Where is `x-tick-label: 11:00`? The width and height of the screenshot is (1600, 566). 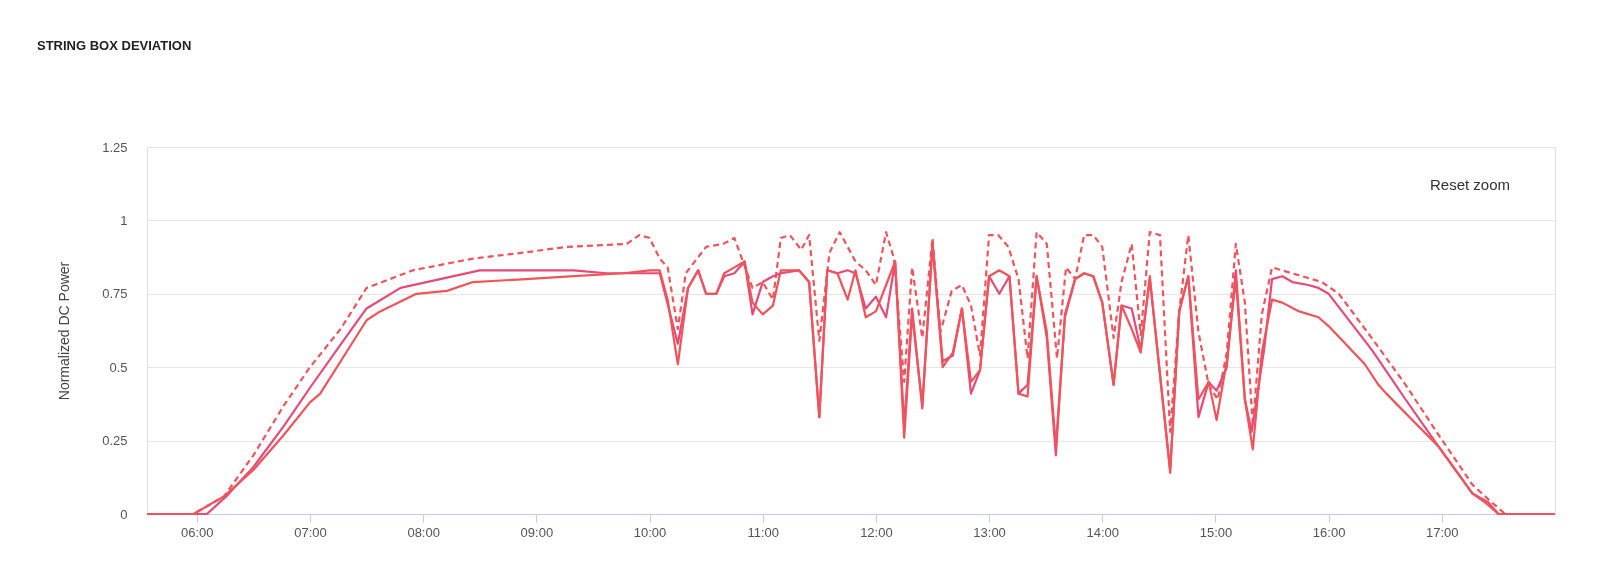
x-tick-label: 11:00 is located at coordinates (763, 532).